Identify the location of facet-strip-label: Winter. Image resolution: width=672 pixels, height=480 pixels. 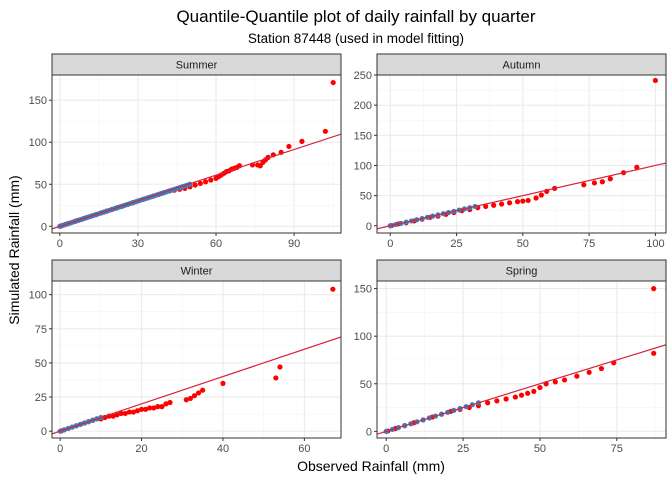
(197, 272).